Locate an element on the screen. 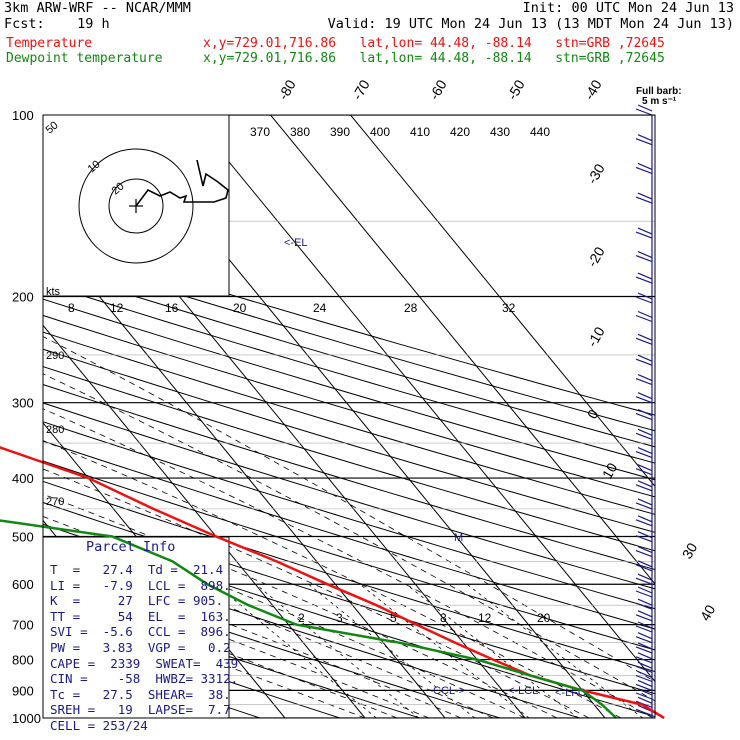 The image size is (740, 740). isotherm-label: -20 is located at coordinates (596, 257).